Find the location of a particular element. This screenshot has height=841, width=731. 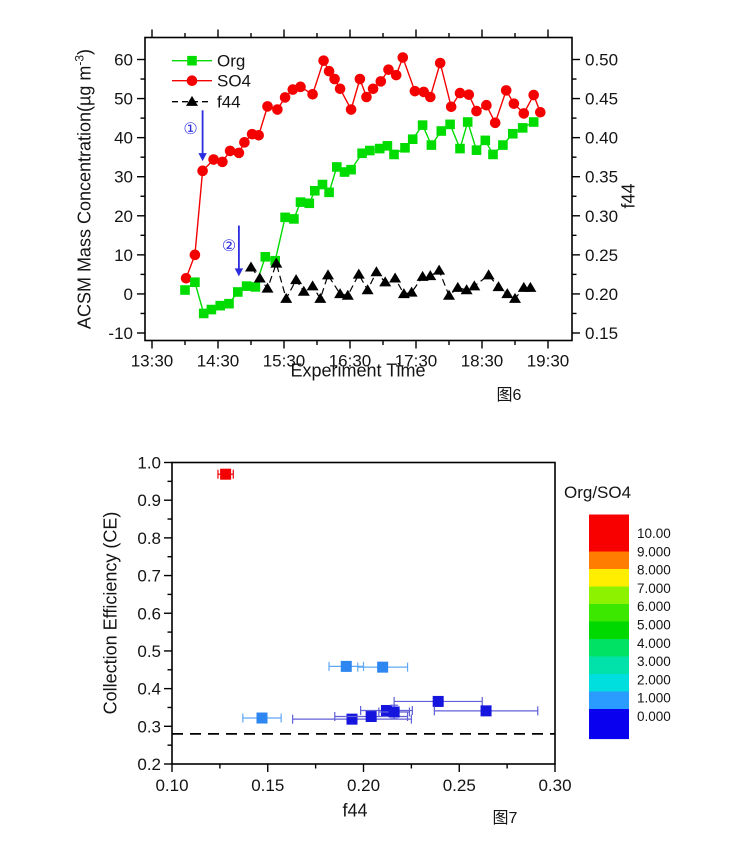

svg-text: 0.9 is located at coordinates (149, 500).